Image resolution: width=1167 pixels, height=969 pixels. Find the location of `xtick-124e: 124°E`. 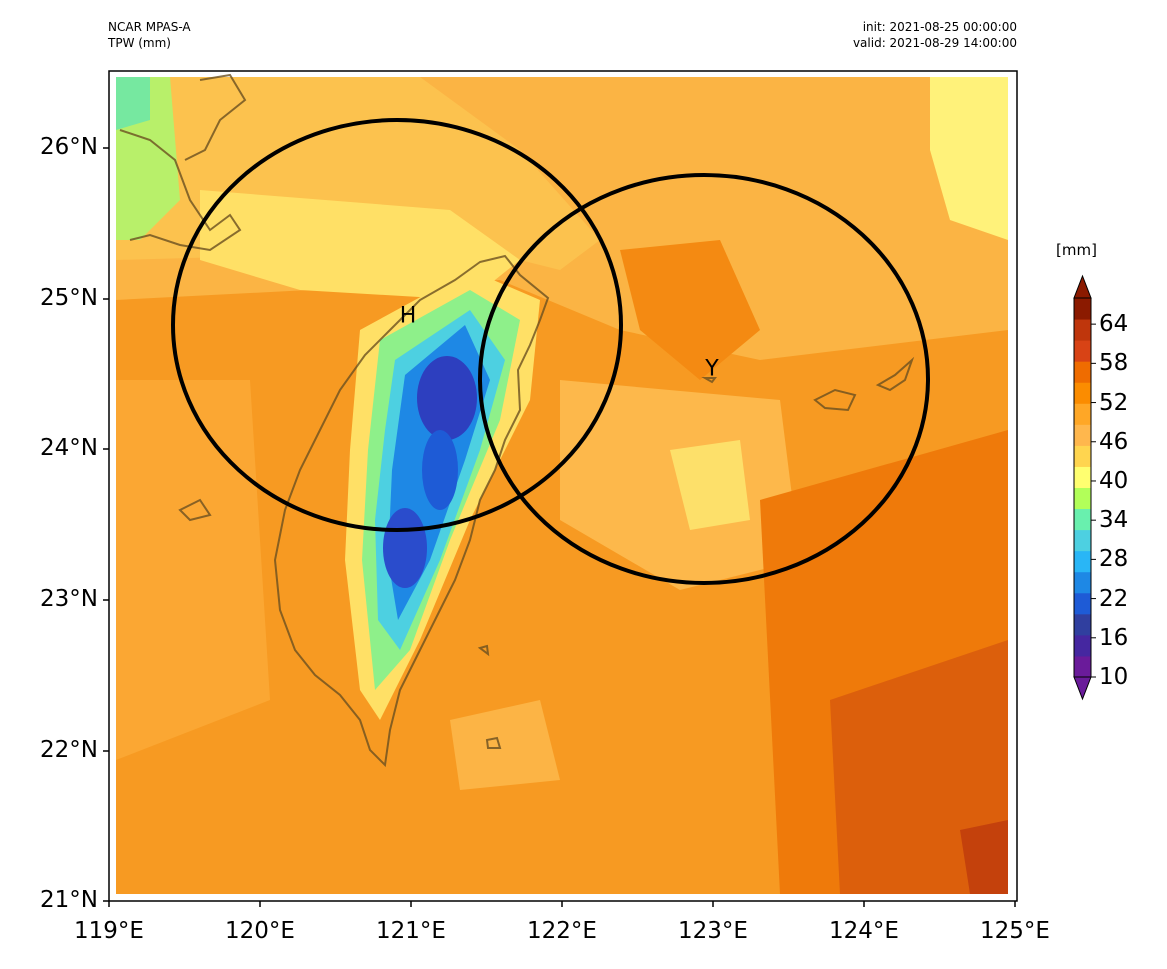

xtick-124e: 124°E is located at coordinates (864, 931).